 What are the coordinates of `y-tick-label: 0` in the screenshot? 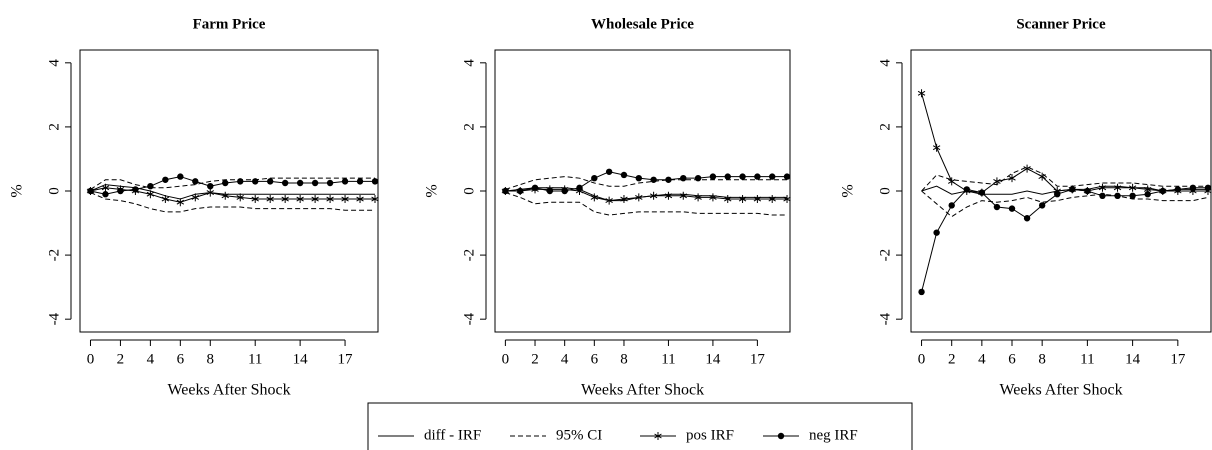 It's located at (885, 191).